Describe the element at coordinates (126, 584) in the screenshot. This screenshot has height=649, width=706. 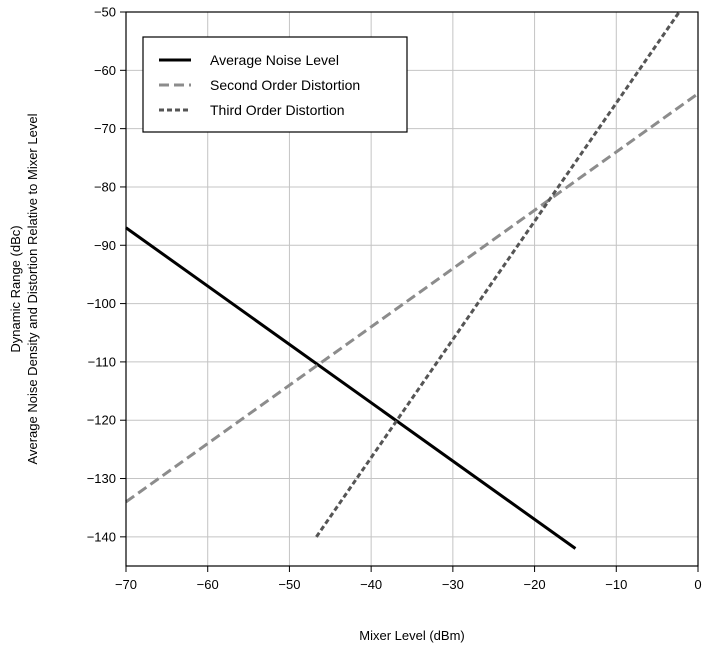
I see `x-tick-label: −70` at that location.